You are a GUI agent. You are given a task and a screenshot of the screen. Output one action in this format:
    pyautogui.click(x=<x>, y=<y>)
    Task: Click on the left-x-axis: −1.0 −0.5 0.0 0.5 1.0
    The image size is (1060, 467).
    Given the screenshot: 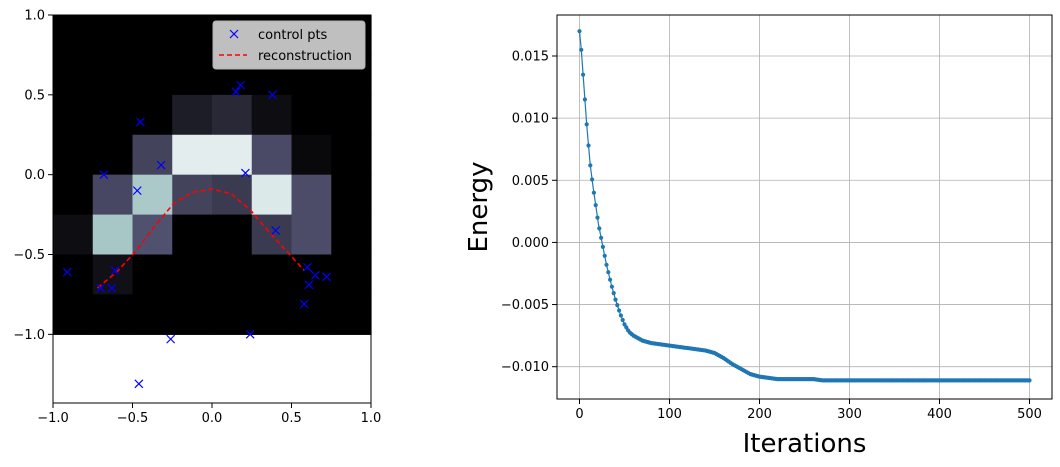 What is the action you would take?
    pyautogui.click(x=209, y=414)
    